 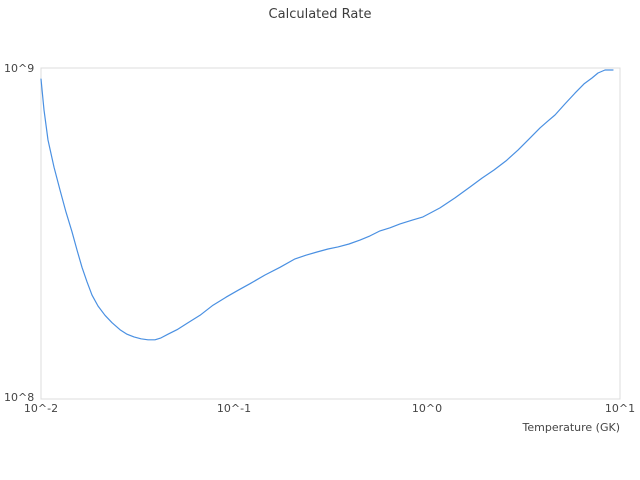 I want to click on y-tick-label: 10^9, so click(x=19, y=68).